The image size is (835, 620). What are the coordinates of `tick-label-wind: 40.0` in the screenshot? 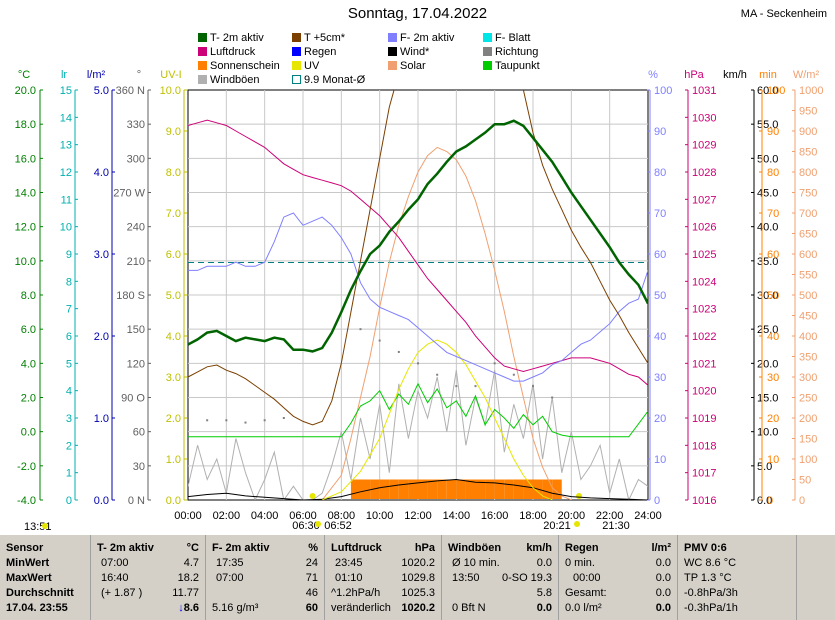 It's located at (767, 228).